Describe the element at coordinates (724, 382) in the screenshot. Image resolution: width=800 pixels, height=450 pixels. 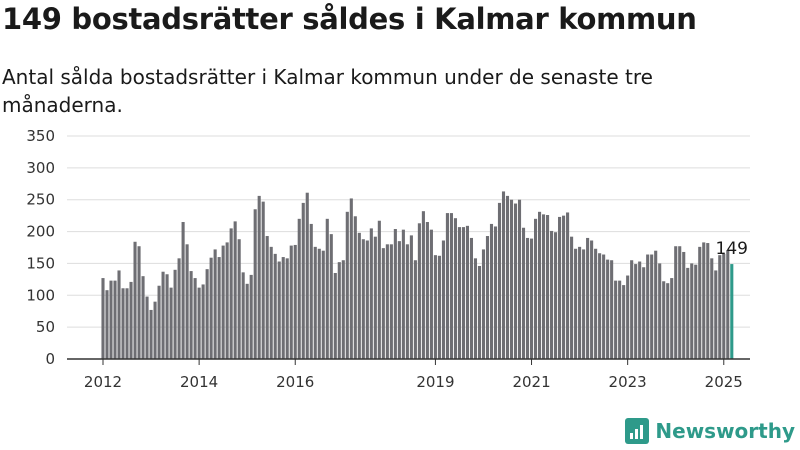
I see `x-tick-label: 2025` at that location.